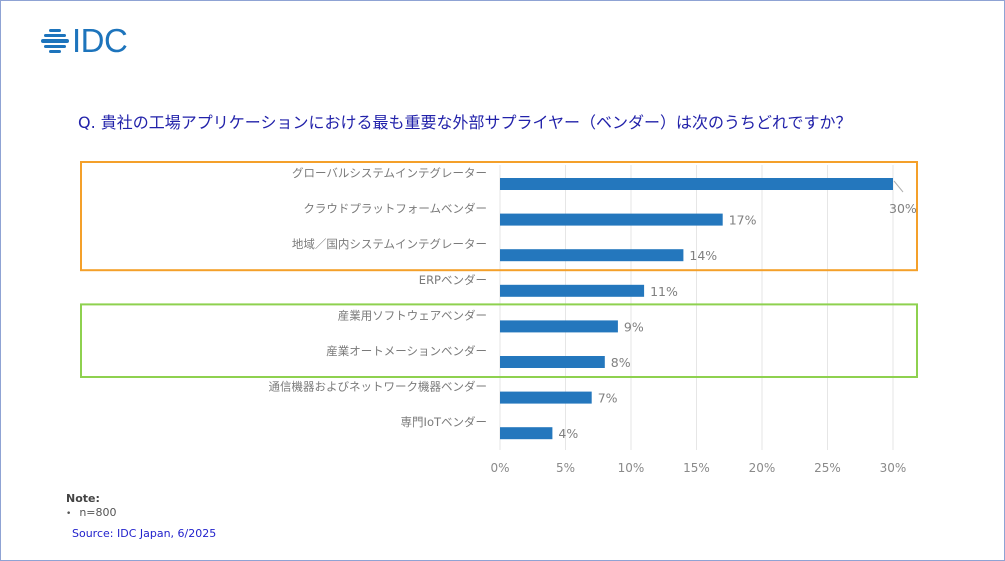 The image size is (1005, 561). What do you see at coordinates (444, 422) in the screenshot?
I see `category-label: 専門IoTベンダー` at bounding box center [444, 422].